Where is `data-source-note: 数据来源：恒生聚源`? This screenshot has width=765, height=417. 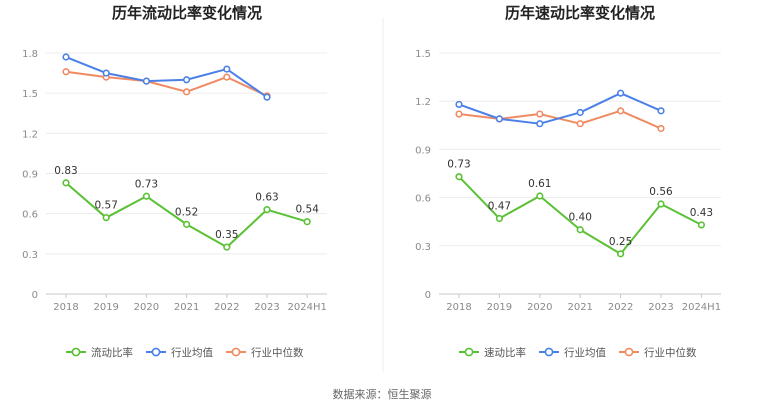 data-source-note: 数据来源：恒生聚源 is located at coordinates (382, 394).